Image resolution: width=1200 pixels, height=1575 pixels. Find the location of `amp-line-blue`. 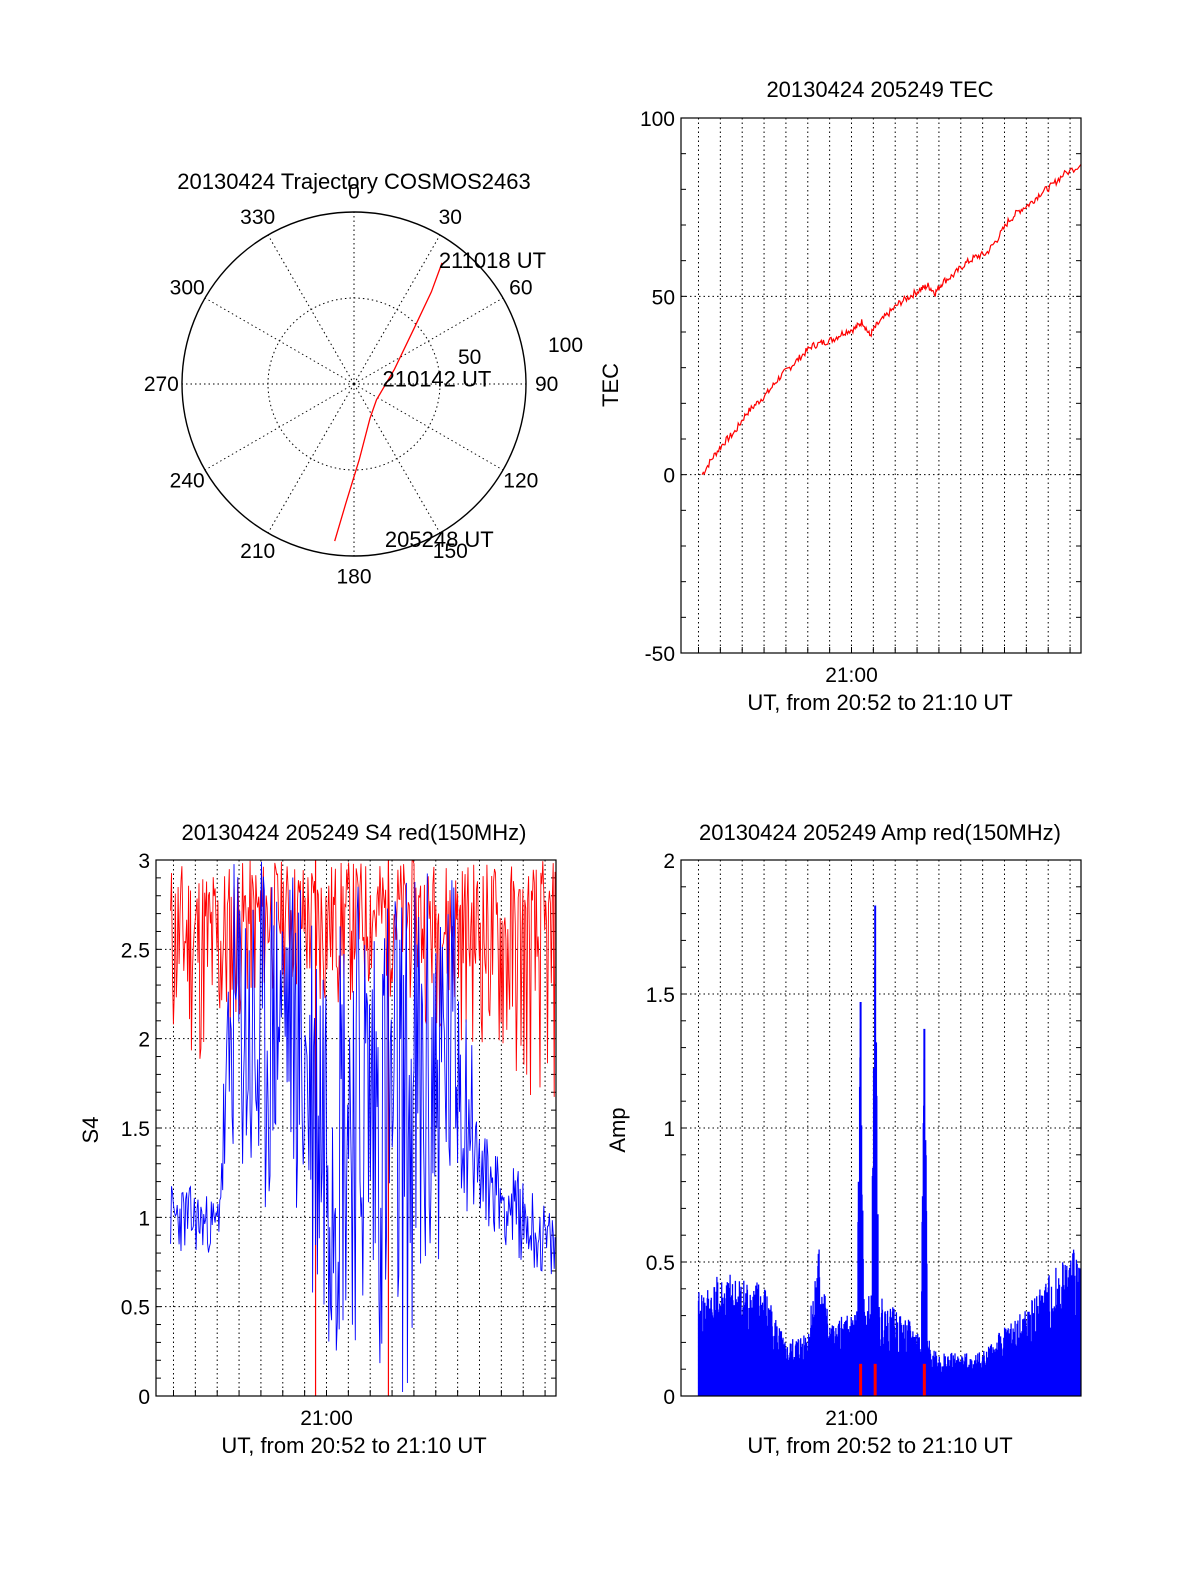

amp-line-blue is located at coordinates (889, 1169).